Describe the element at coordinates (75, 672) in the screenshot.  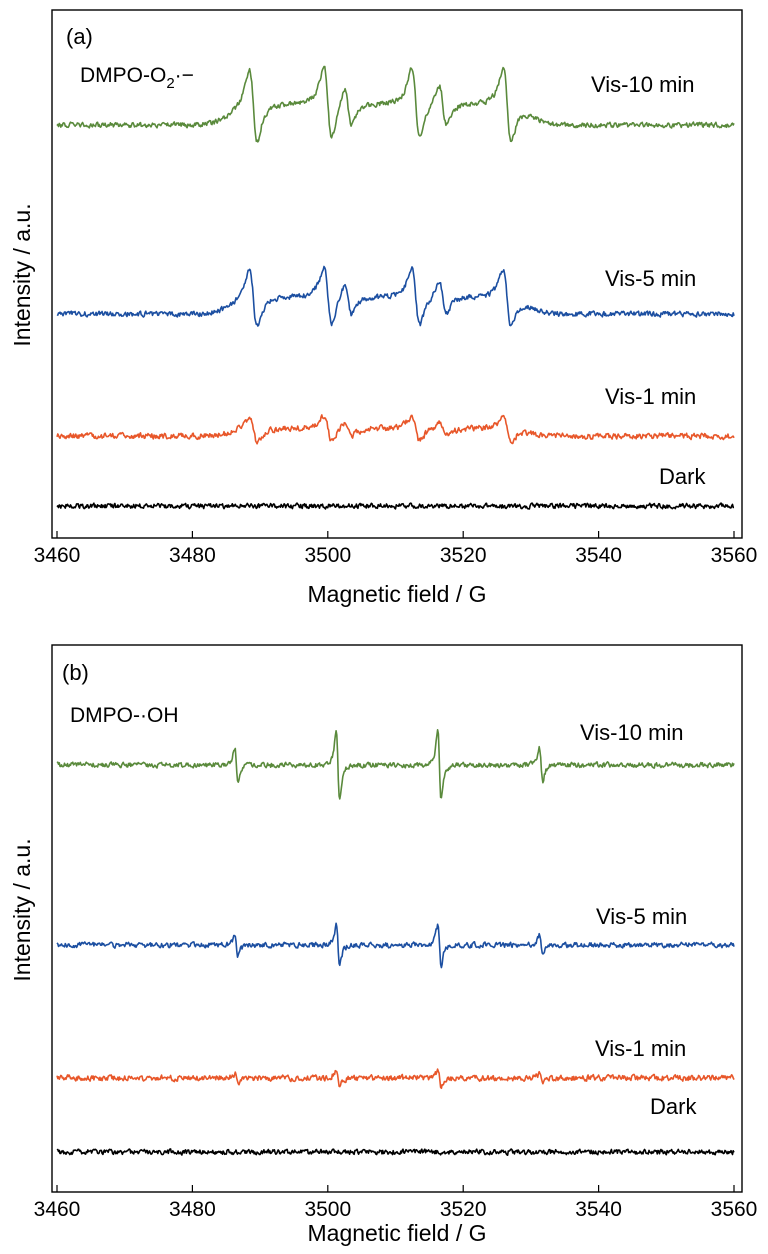
I see `panel-b-tag: (b)` at that location.